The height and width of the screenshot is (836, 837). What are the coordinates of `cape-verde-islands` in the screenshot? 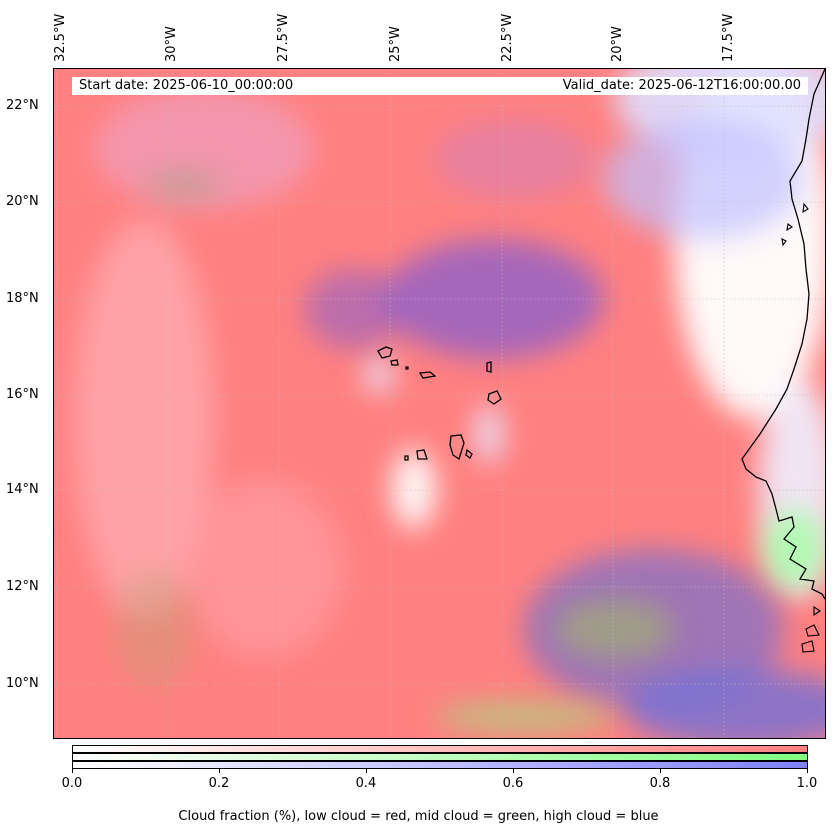 It's located at (439, 403).